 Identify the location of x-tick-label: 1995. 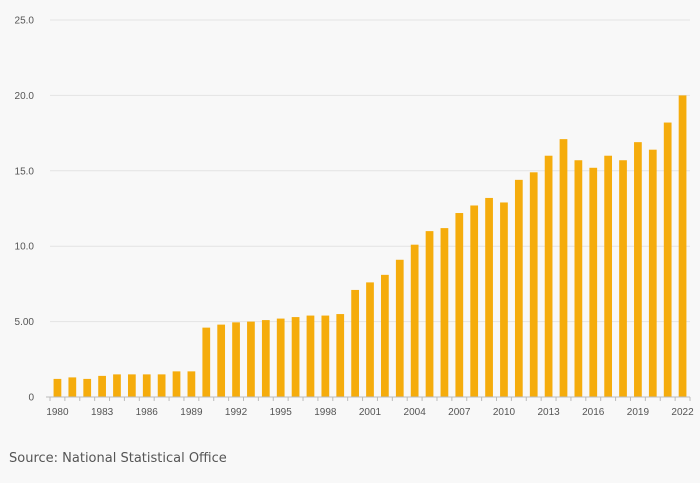
(281, 412).